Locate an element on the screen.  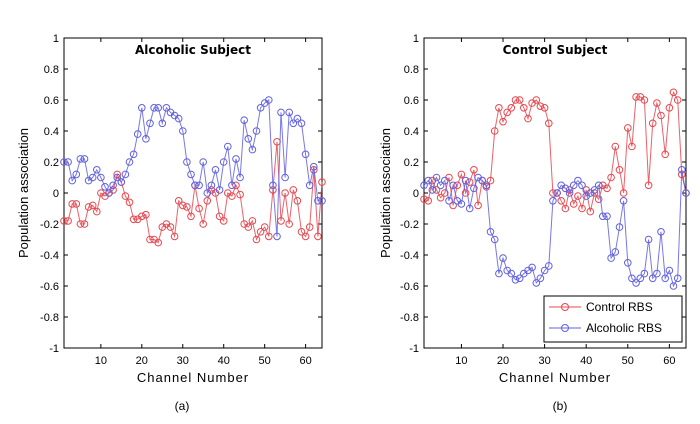
y-tick-label: 0.4 is located at coordinates (411, 132).